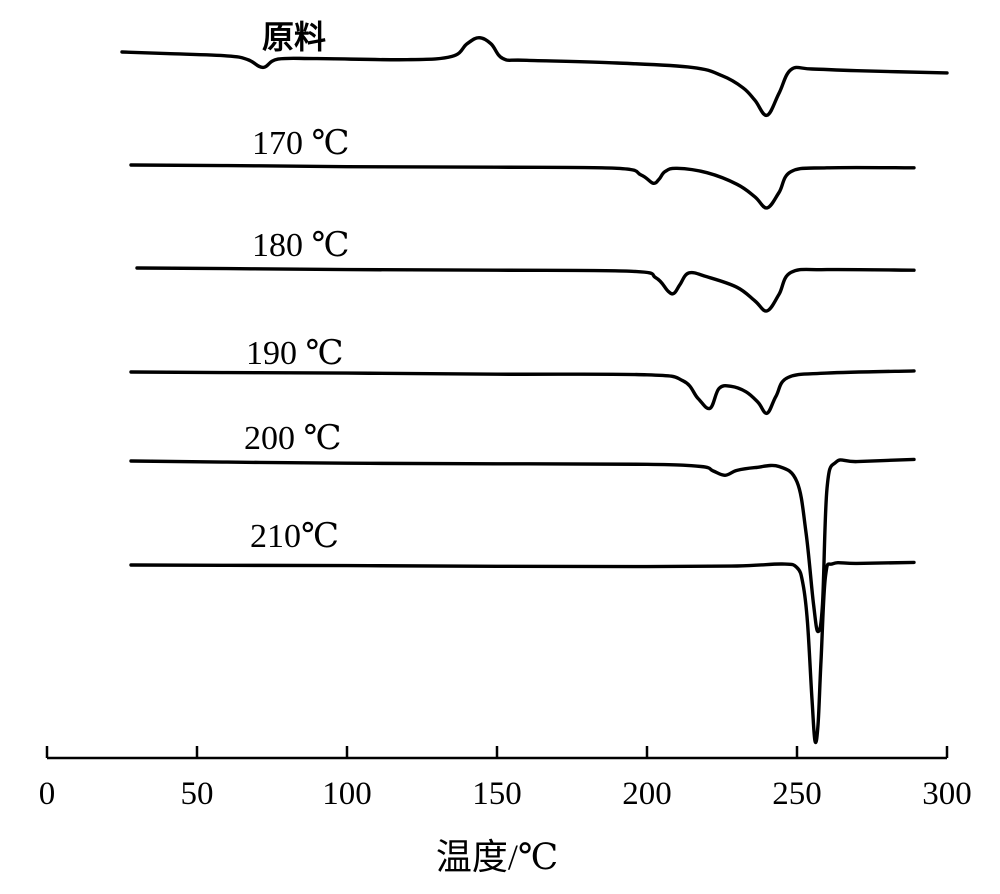  What do you see at coordinates (294, 536) in the screenshot?
I see `curve-label-6: 210℃` at bounding box center [294, 536].